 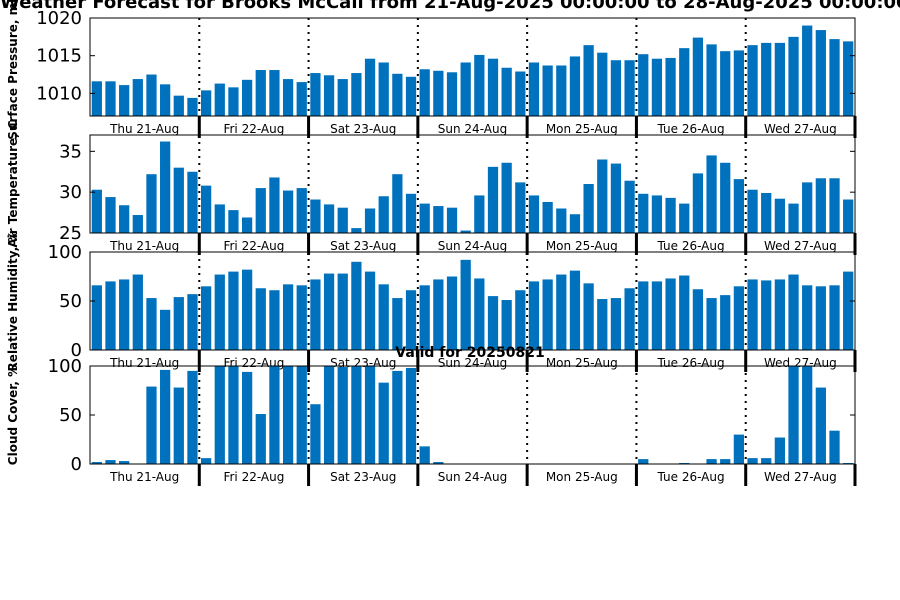 I want to click on day-label-1-5: Tue 26-Aug, so click(x=691, y=129).